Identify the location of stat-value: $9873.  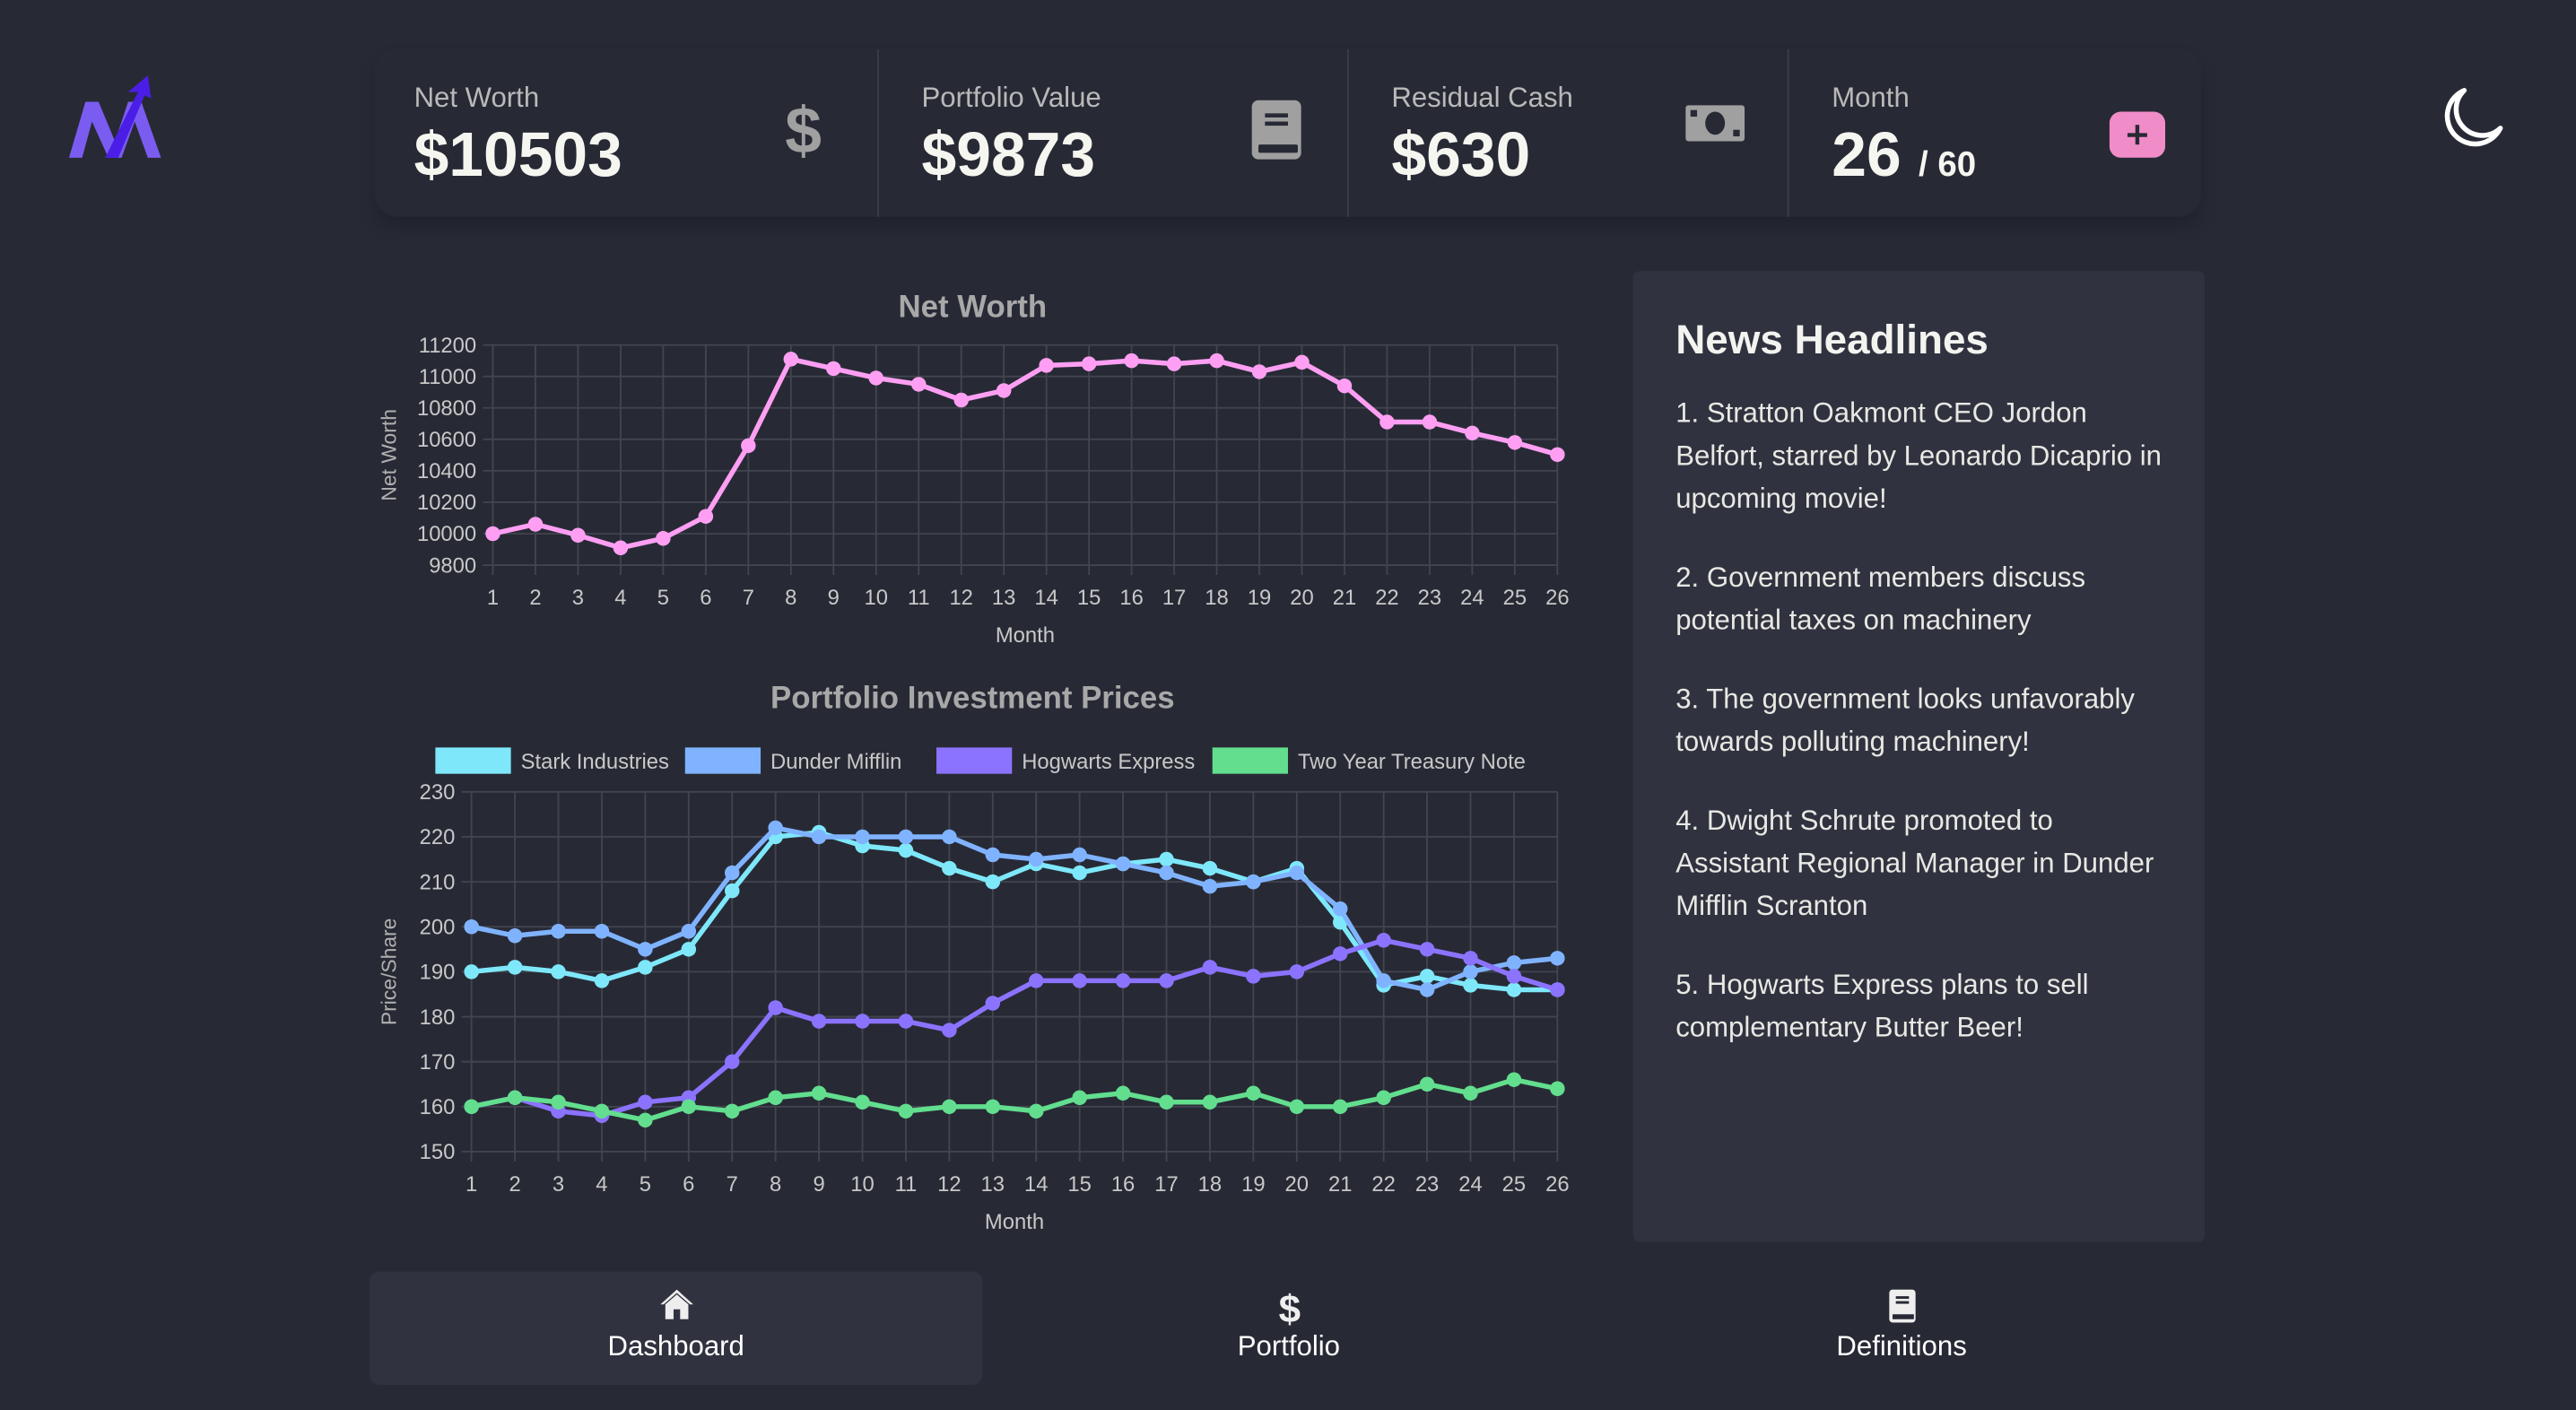
(1008, 156).